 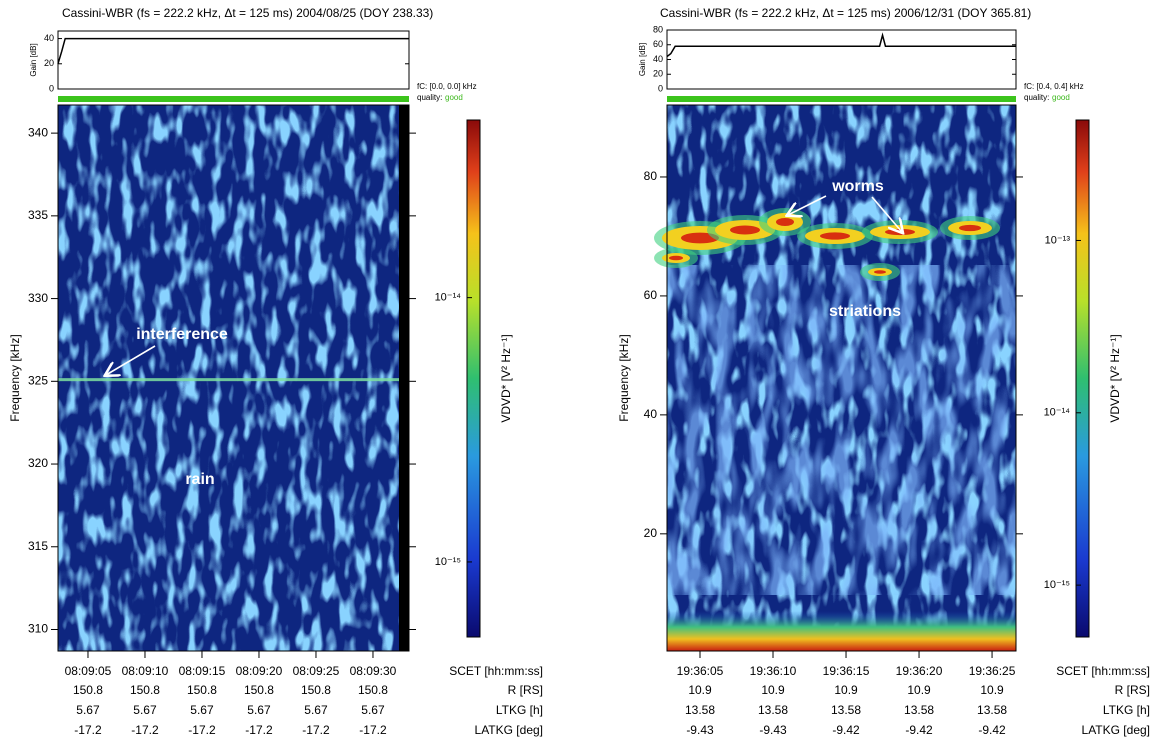 I want to click on ephemeris-label: LATKG [deg], so click(x=509, y=730).